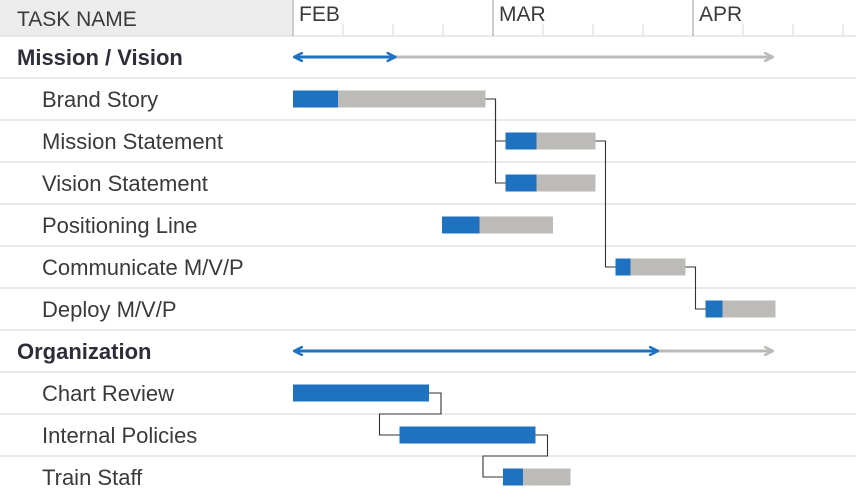  I want to click on month-label: MAR, so click(522, 14).